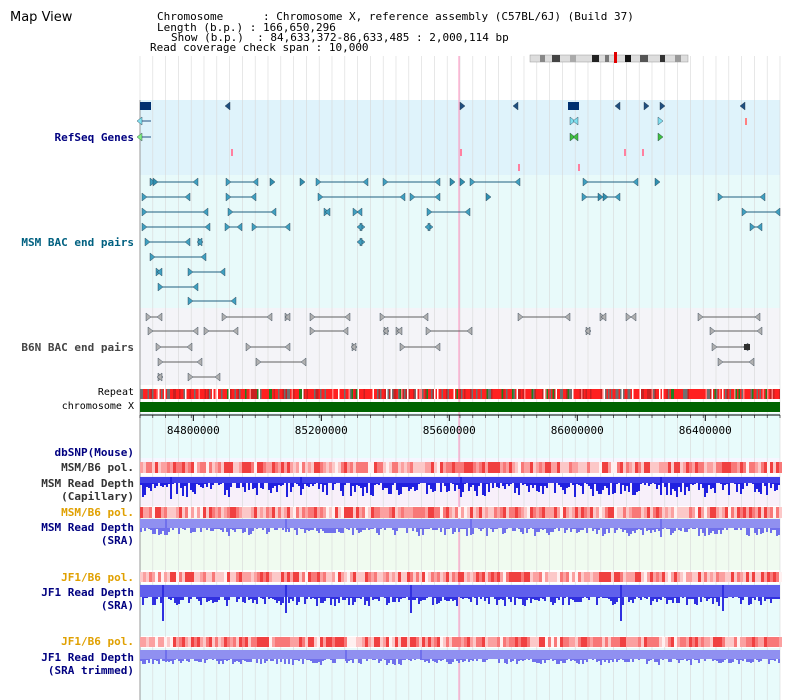  I want to click on track-label-msm-depth-capillary: MSM Read Depth (Capillary), so click(87, 490).